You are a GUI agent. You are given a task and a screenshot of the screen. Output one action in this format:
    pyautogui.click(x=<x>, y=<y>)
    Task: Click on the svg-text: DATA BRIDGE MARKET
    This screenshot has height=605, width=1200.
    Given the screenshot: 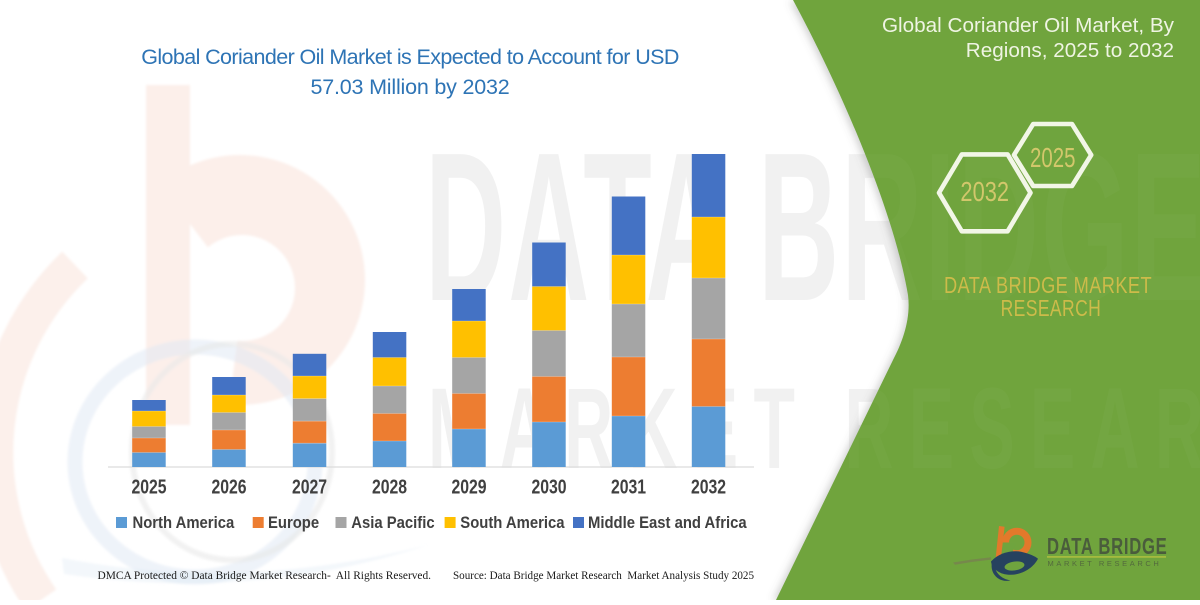 What is the action you would take?
    pyautogui.click(x=1048, y=285)
    